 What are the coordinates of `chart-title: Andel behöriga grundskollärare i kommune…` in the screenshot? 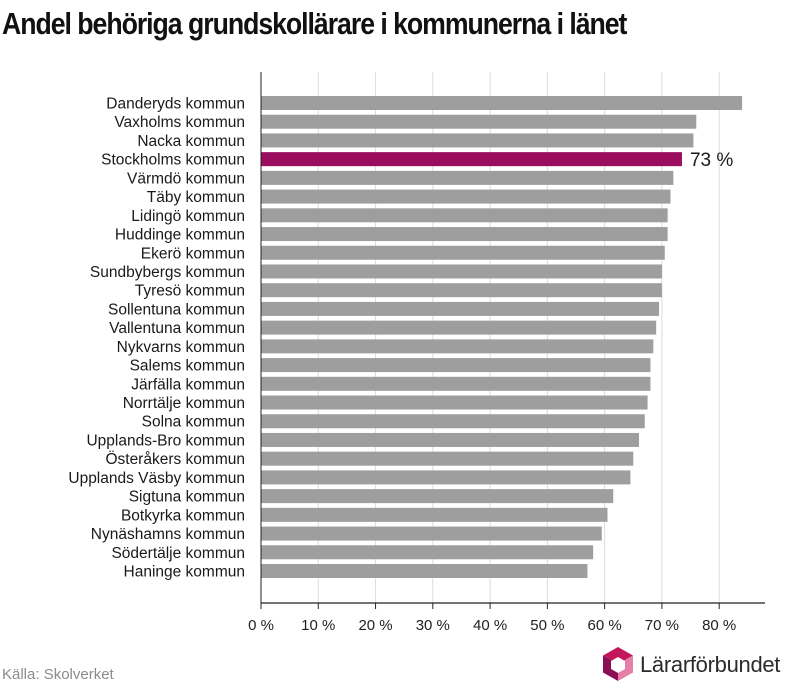 It's located at (314, 23).